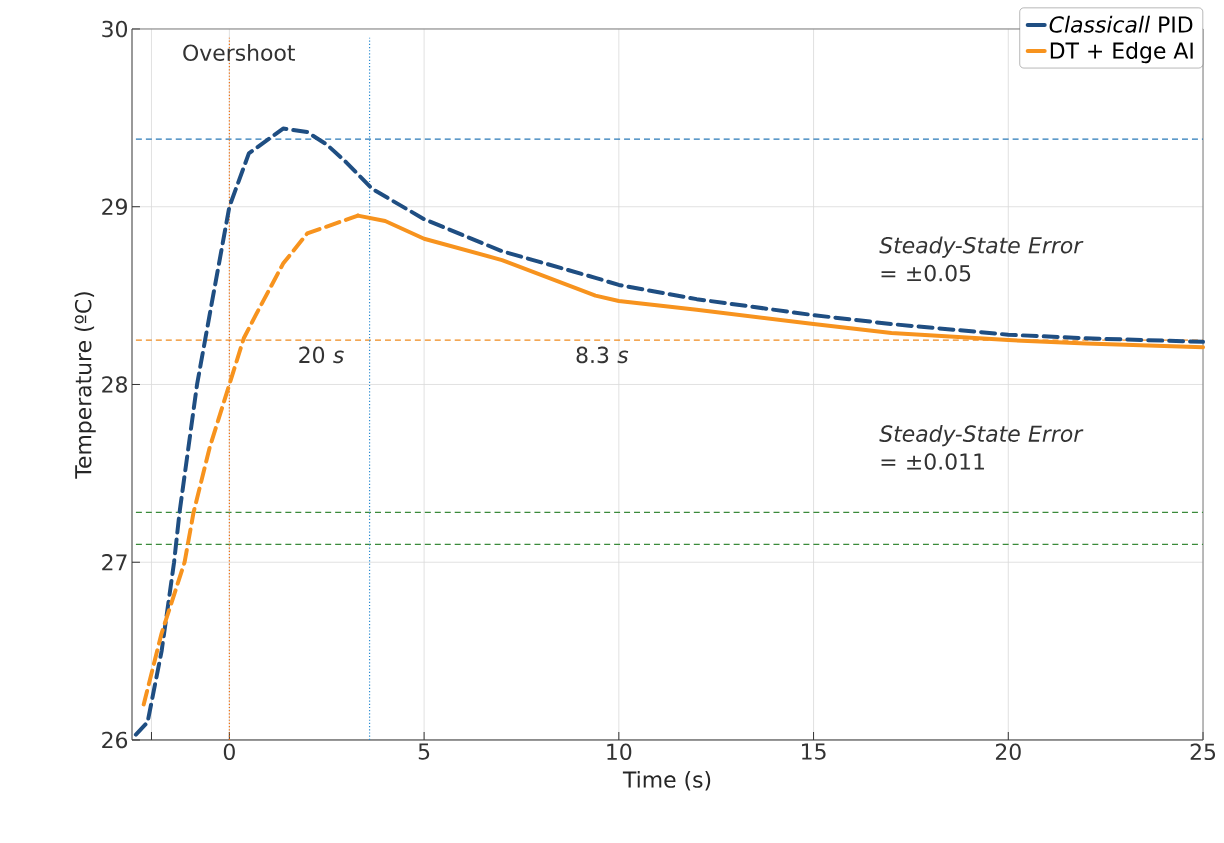 The image size is (1224, 843). What do you see at coordinates (1203, 752) in the screenshot?
I see `x-tick-label: 25` at bounding box center [1203, 752].